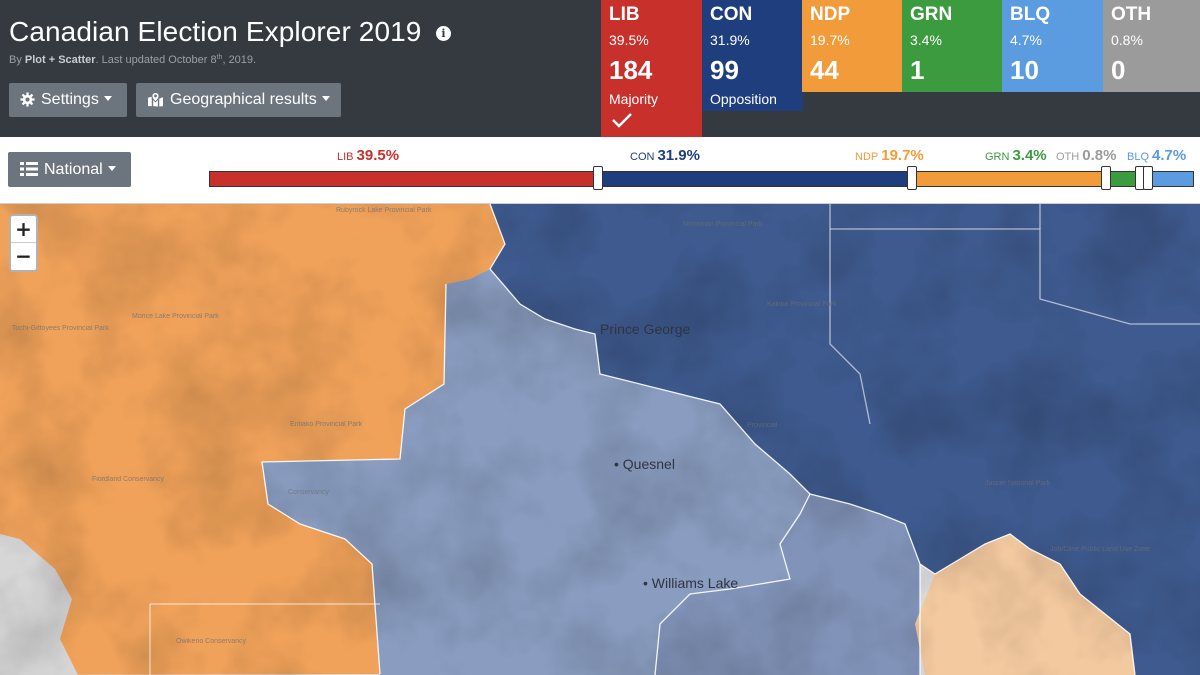  I want to click on zoom-control: + −, so click(23, 243).